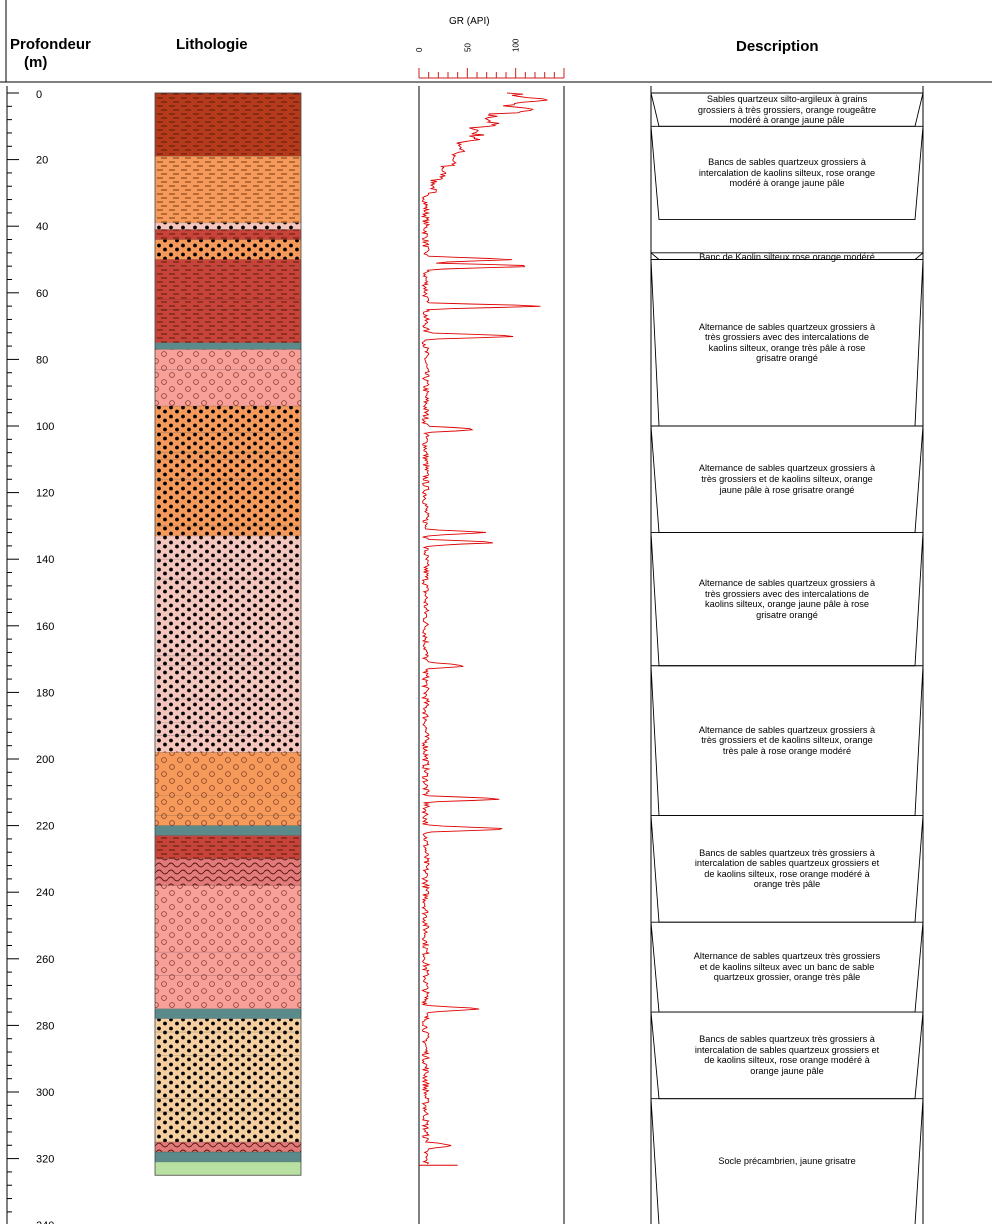 The height and width of the screenshot is (1224, 992). Describe the element at coordinates (45, 1093) in the screenshot. I see `depth-tick-label: 300` at that location.